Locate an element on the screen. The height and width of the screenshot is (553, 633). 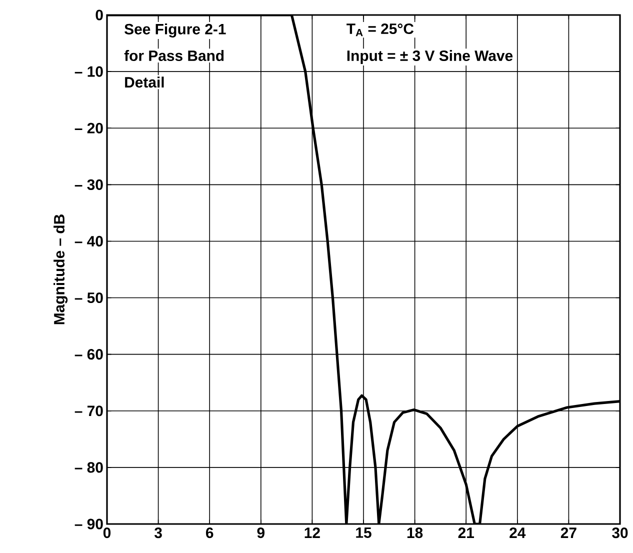
annotation: See Figure 2-1 is located at coordinates (175, 30).